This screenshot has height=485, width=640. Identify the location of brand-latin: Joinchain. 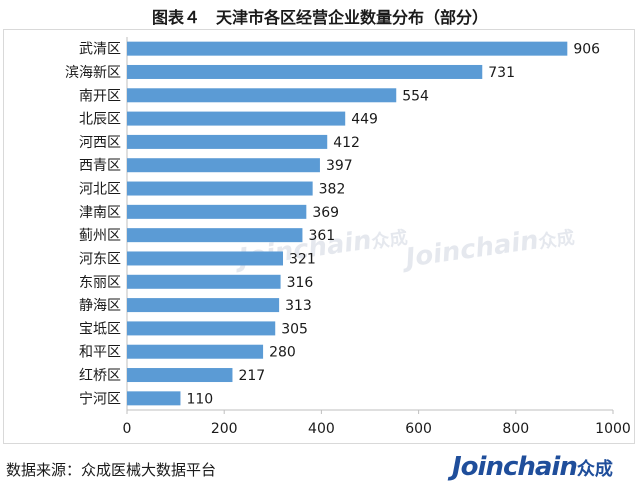
(515, 467).